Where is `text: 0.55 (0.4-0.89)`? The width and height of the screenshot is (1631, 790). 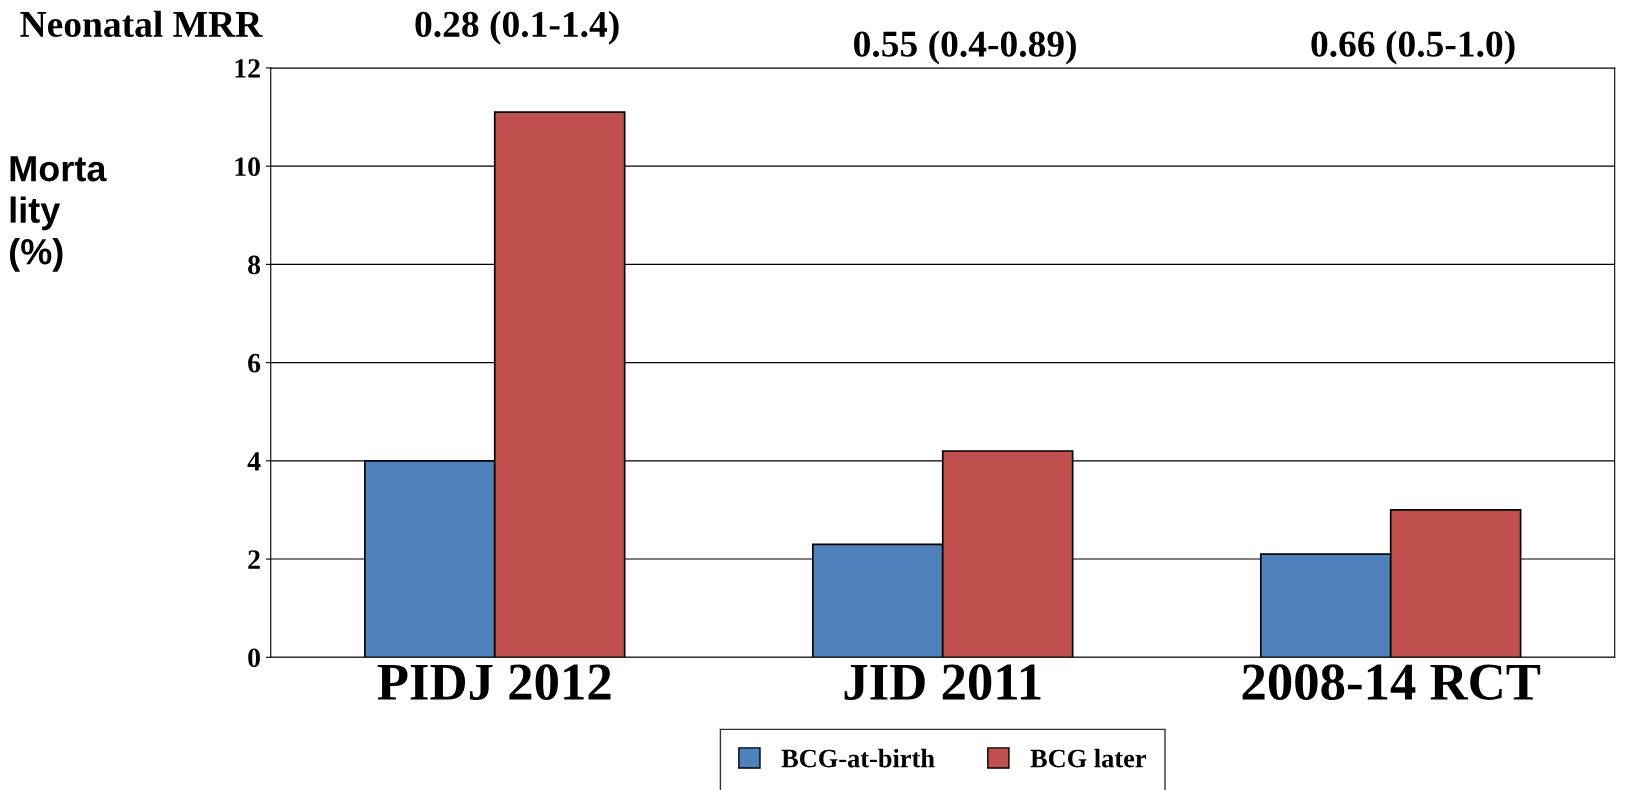 text: 0.55 (0.4-0.89) is located at coordinates (965, 47).